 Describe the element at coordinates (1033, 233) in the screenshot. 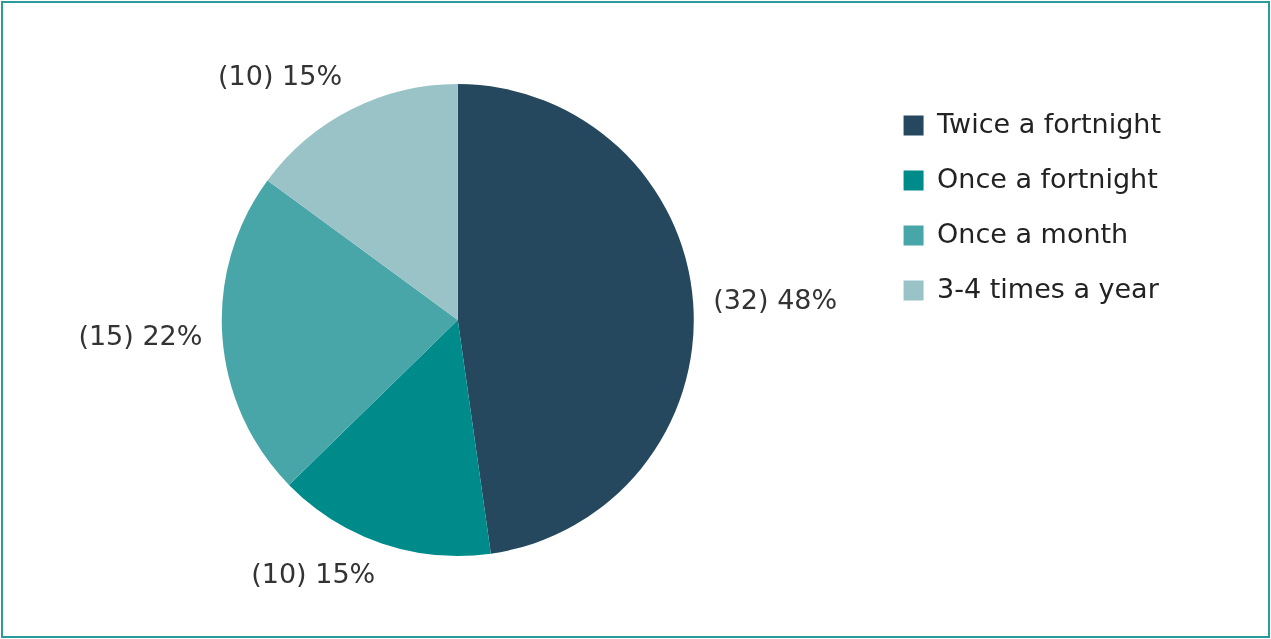

I see `legend-label: Once a month` at that location.